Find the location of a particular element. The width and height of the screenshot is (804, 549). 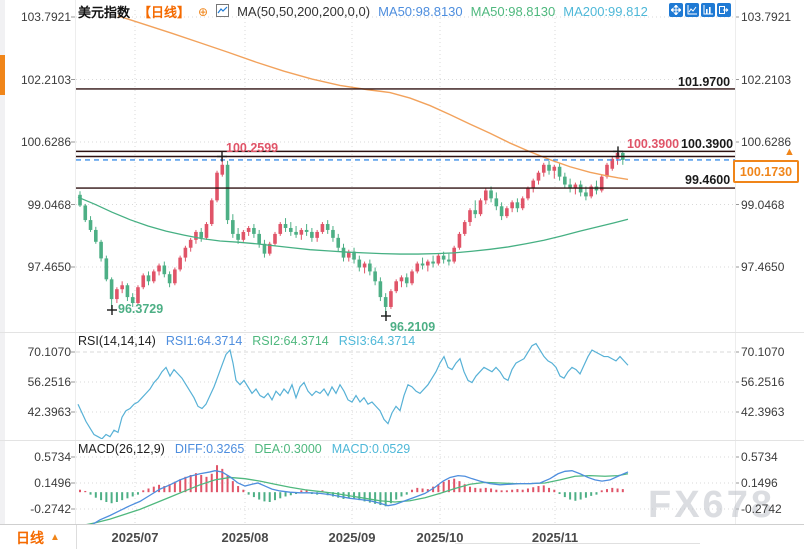

period-label: 日线 is located at coordinates (30, 537).